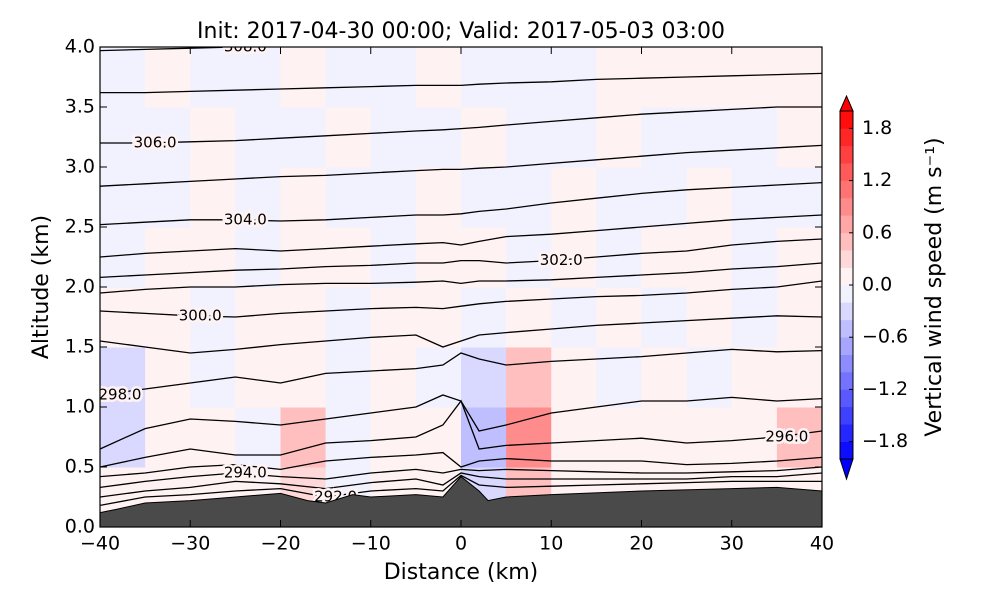 The image size is (1000, 604). Describe the element at coordinates (551, 544) in the screenshot. I see `x-tick-label: 10` at that location.